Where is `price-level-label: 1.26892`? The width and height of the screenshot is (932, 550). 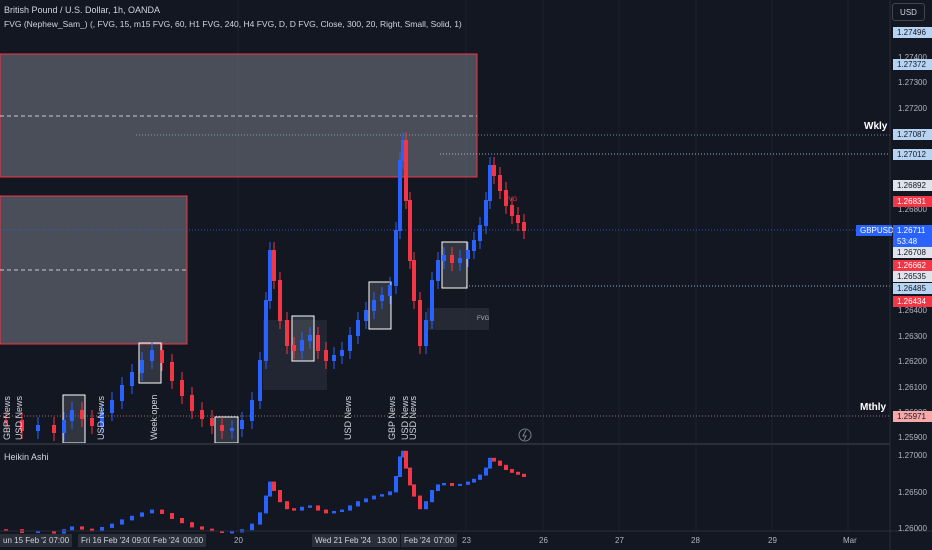 price-level-label: 1.26892 is located at coordinates (912, 185).